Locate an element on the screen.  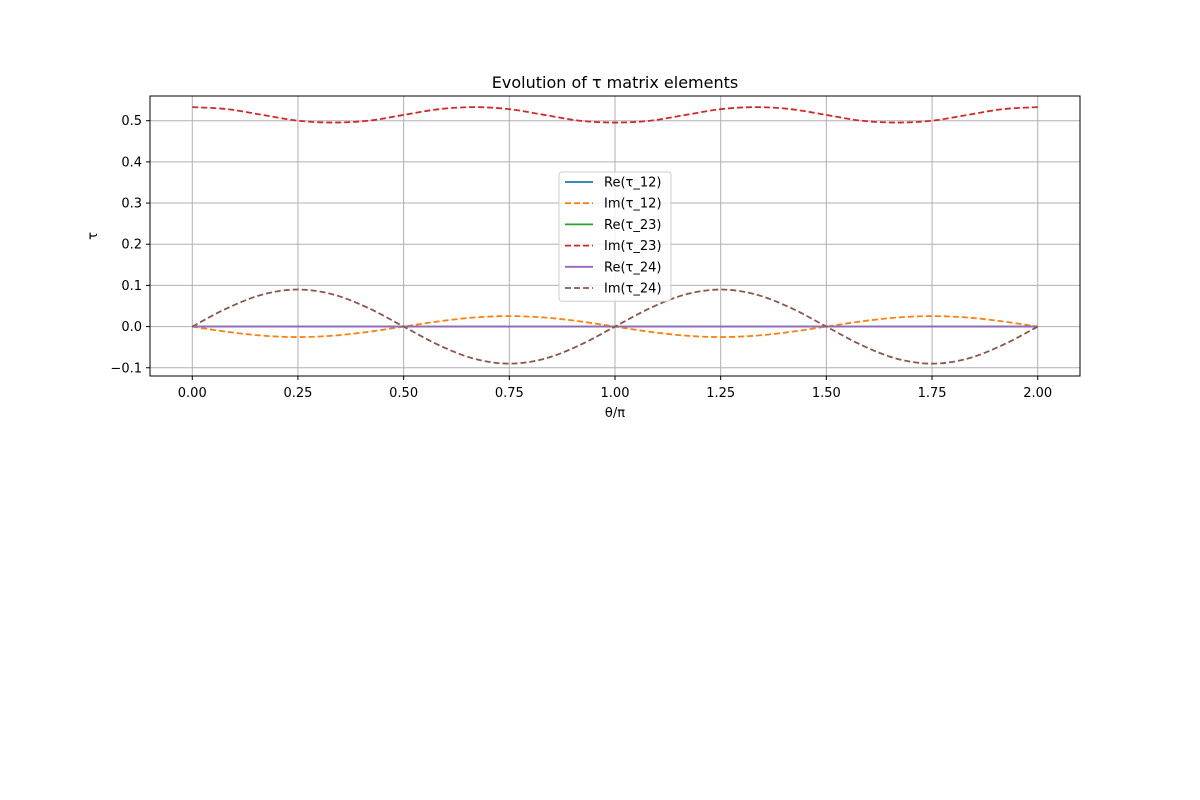
x-tick-label: 0.50 is located at coordinates (403, 393).